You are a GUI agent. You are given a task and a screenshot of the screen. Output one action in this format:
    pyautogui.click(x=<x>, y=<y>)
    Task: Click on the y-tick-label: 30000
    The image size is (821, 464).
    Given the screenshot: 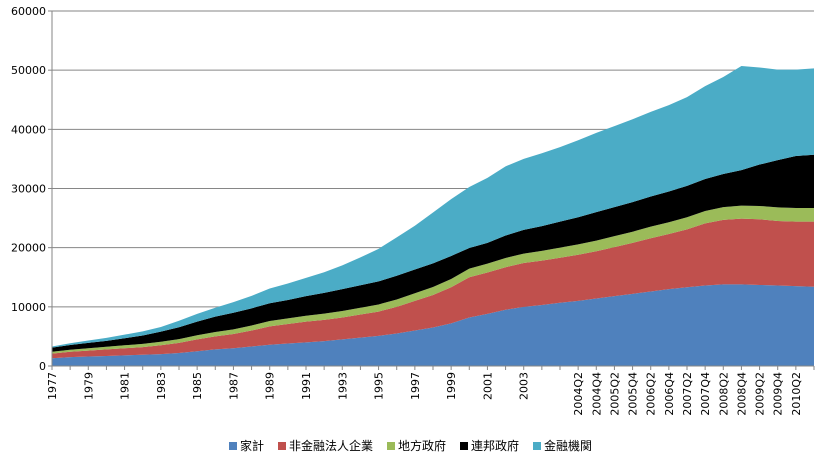 What is the action you would take?
    pyautogui.click(x=28, y=189)
    